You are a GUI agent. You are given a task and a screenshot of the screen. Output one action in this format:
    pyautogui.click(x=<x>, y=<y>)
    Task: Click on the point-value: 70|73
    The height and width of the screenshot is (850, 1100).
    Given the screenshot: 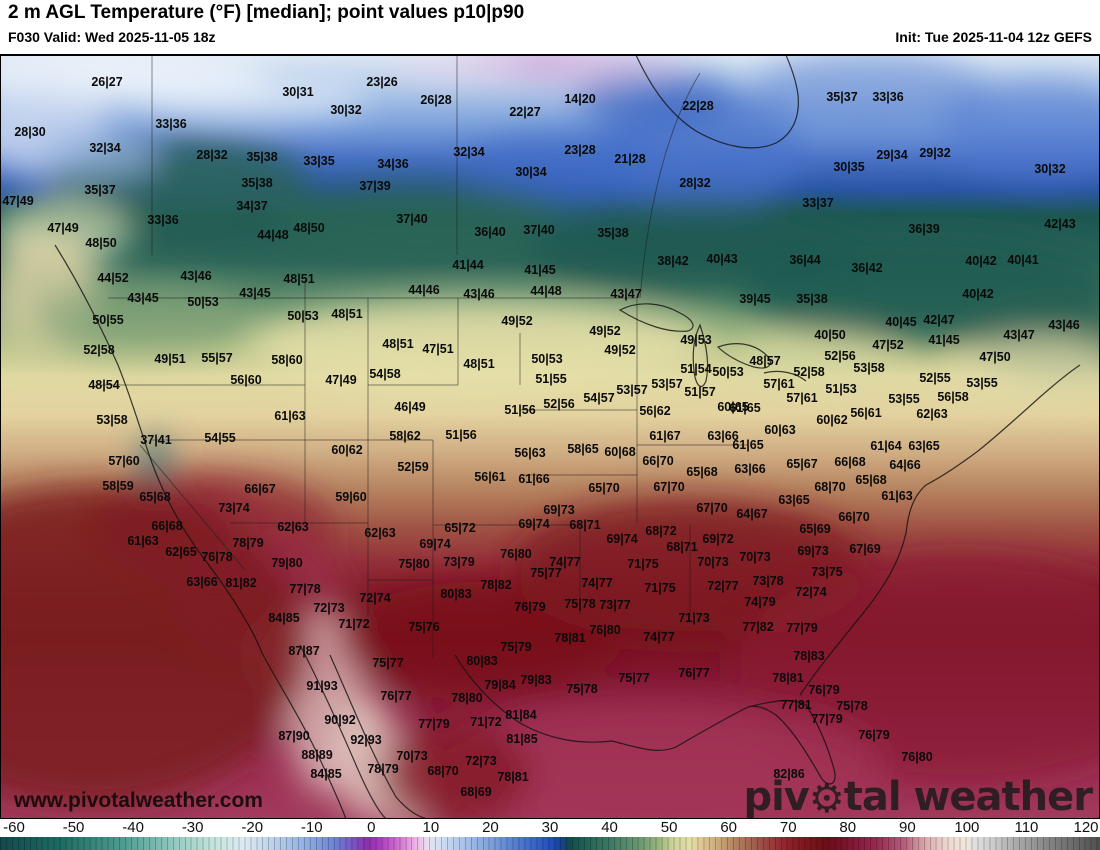 What is the action you would take?
    pyautogui.click(x=411, y=756)
    